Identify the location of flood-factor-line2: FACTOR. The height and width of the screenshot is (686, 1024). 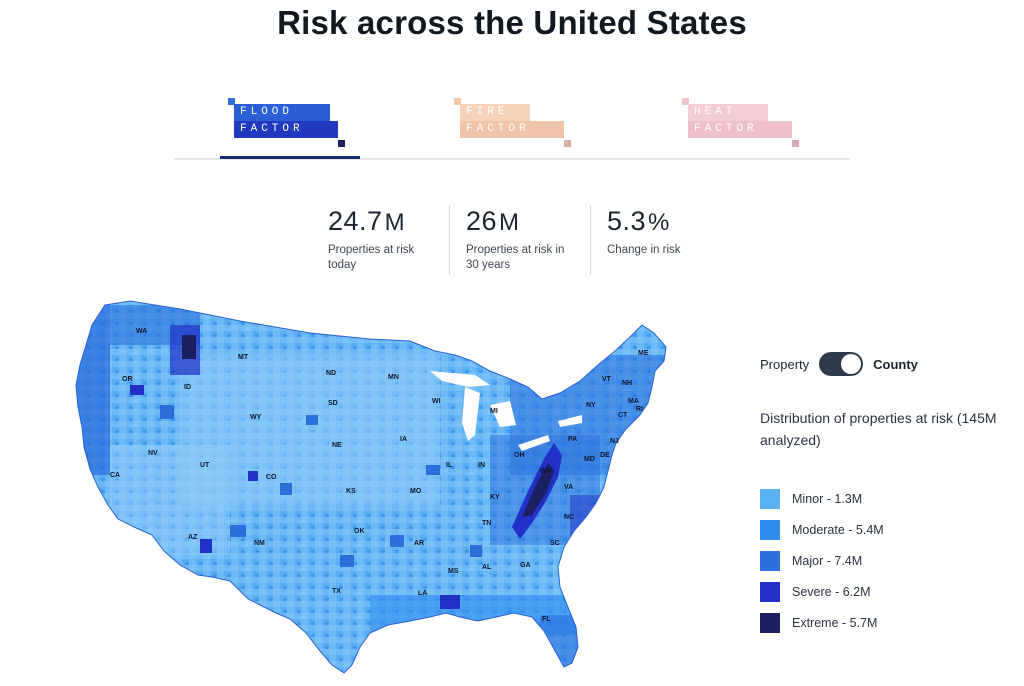
(286, 129).